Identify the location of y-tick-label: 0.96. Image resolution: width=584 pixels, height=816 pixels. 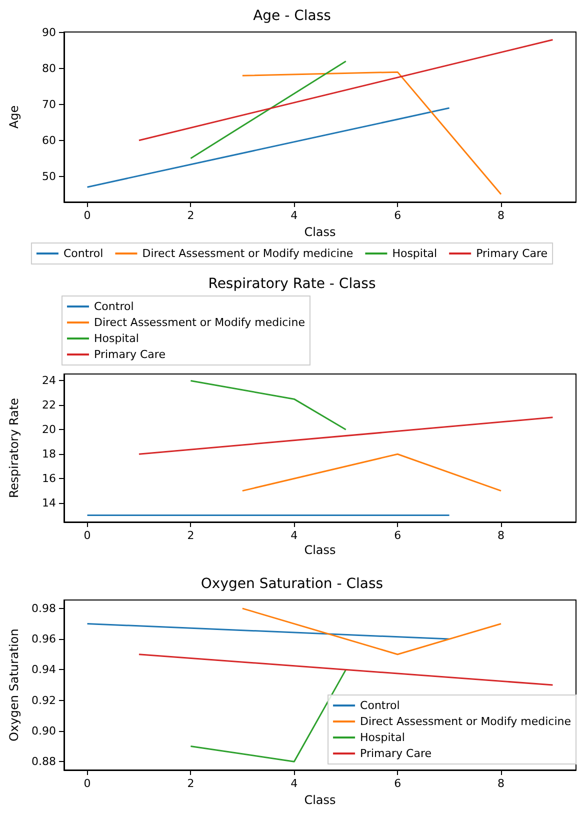
(44, 639).